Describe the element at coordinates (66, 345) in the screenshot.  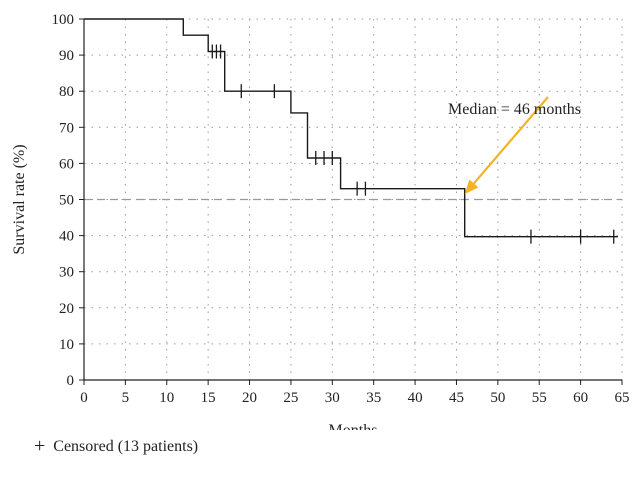
I see `y-tick-label: 10` at that location.